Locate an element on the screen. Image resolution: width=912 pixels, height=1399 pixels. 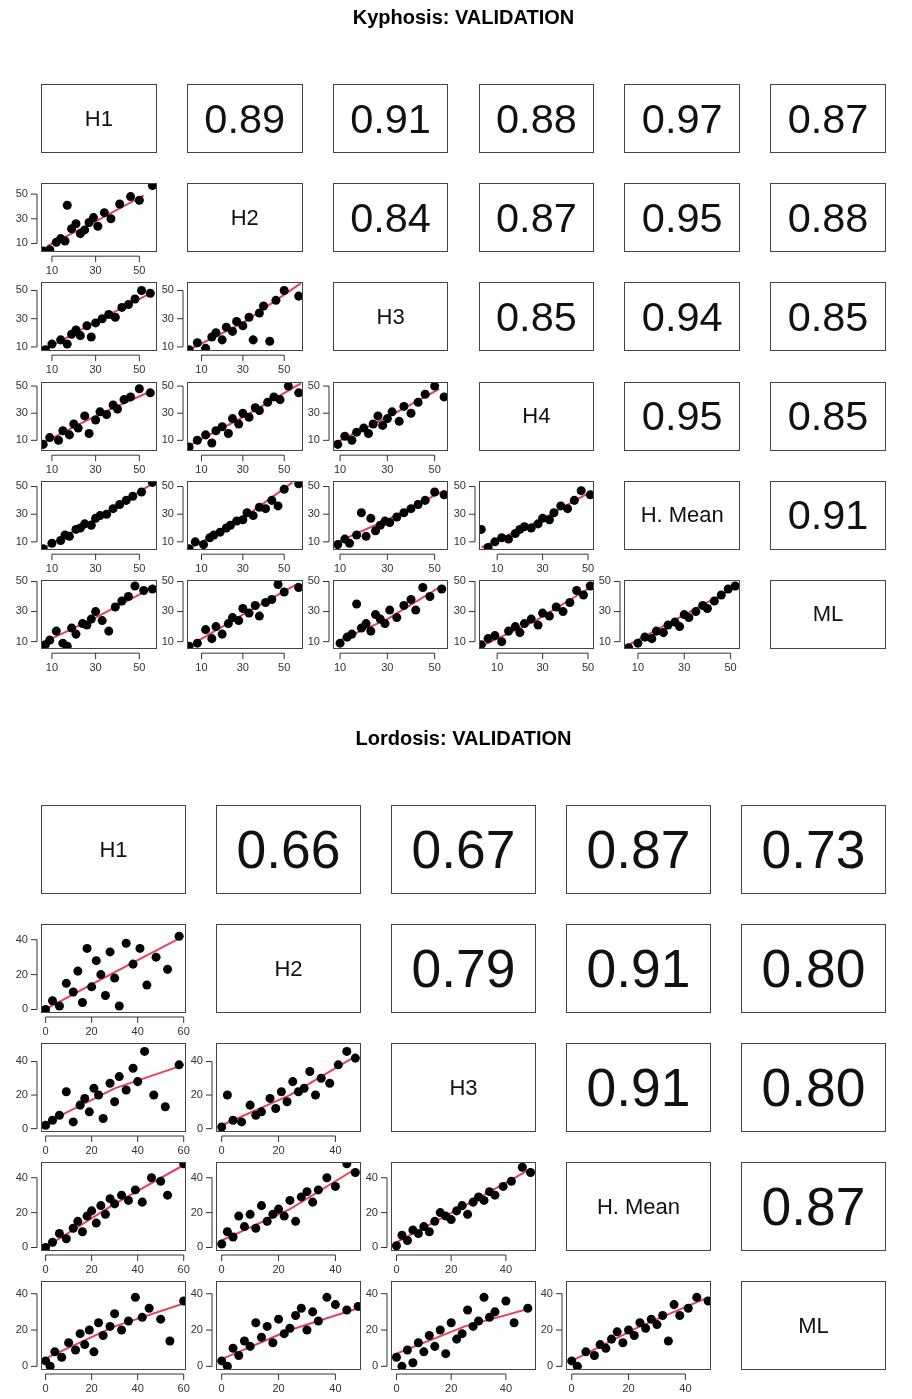
y-tick-label: 10 is located at coordinates (21, 242).